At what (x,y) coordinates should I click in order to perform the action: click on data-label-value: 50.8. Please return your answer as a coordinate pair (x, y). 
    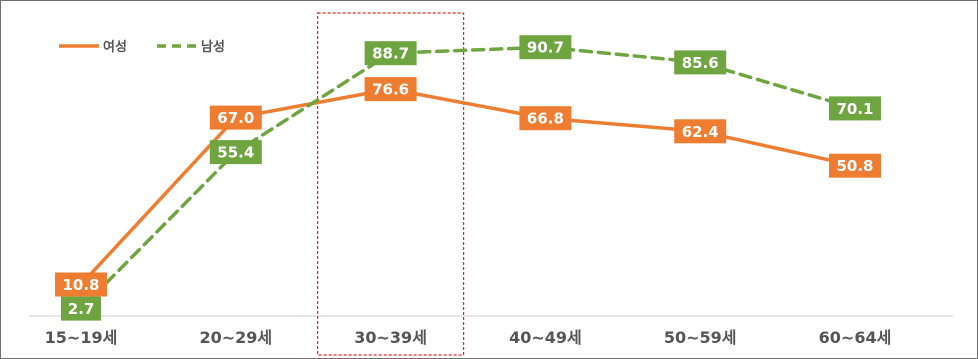
    Looking at the image, I should click on (854, 166).